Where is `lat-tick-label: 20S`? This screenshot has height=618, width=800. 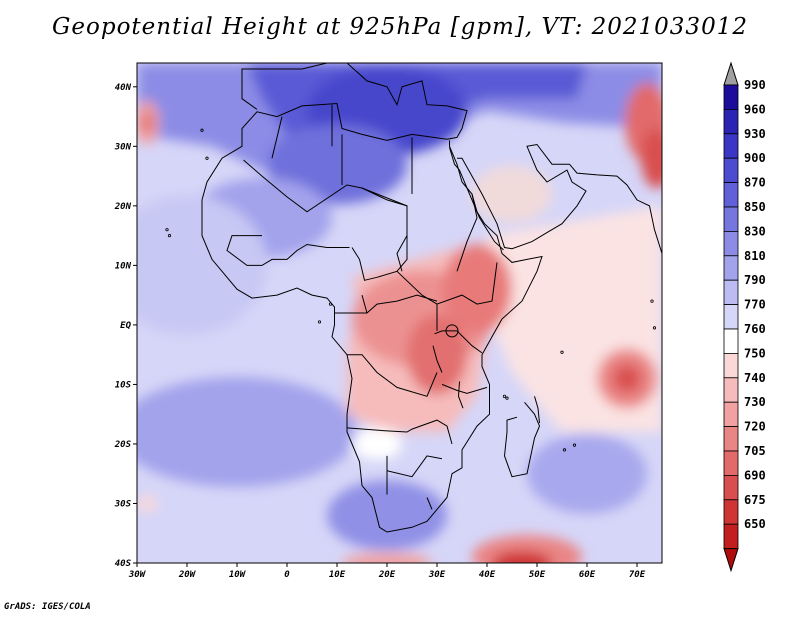 lat-tick-label: 20S is located at coordinates (123, 445).